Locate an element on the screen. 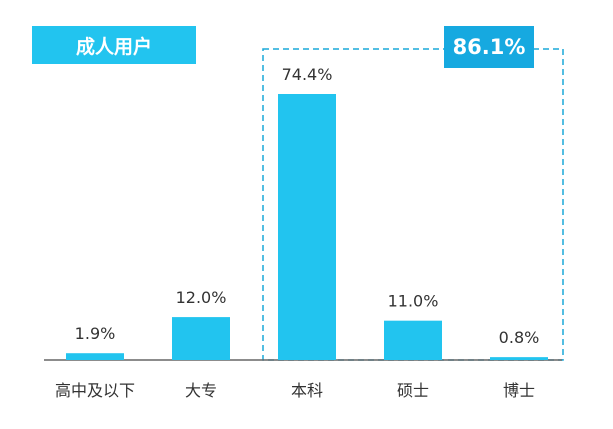 The image size is (613, 429). data-label-2: 74.4% is located at coordinates (307, 74).